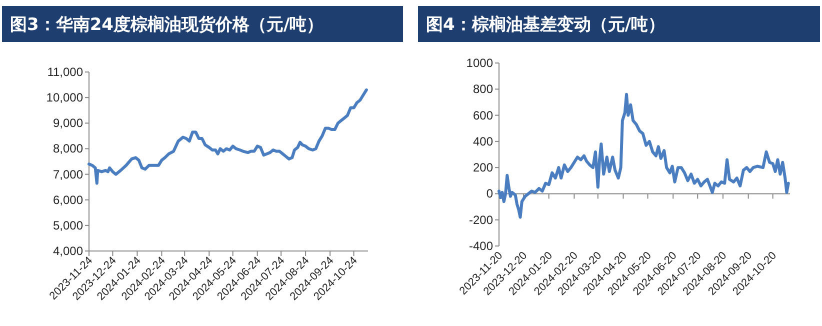 This screenshot has height=326, width=822. I want to click on y-tick-label: 800, so click(483, 89).